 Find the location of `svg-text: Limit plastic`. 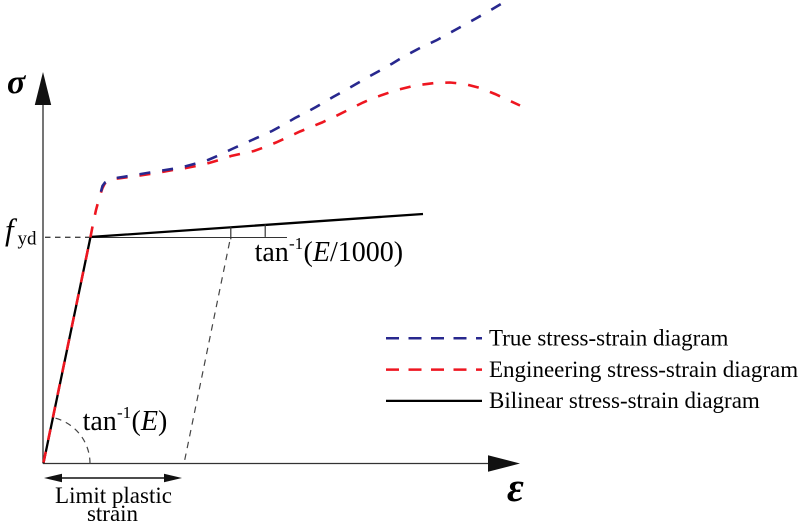

svg-text: Limit plastic is located at coordinates (113, 495).